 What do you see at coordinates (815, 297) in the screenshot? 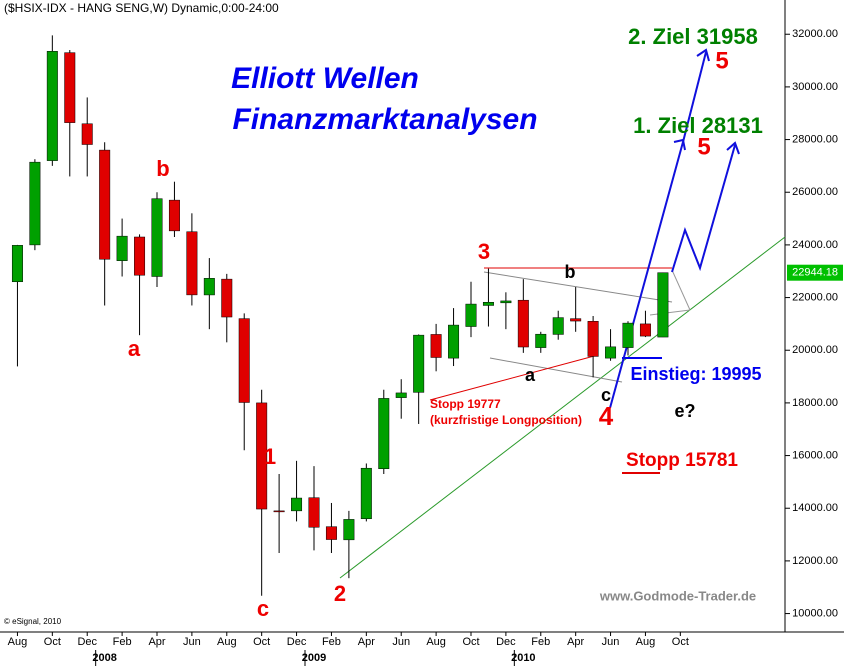
I see `y-tick-label: 22000.00` at bounding box center [815, 297].